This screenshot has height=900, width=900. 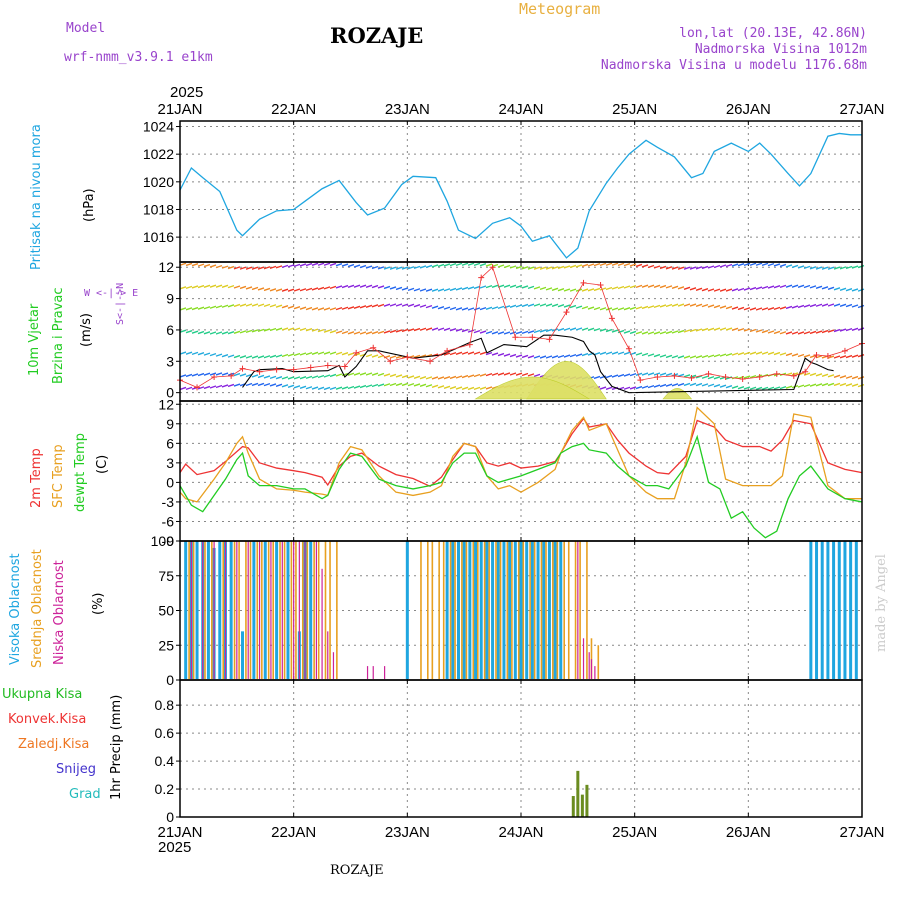 What do you see at coordinates (138, 57) in the screenshot?
I see `model-name: wrf-nmm_v3.9.1 e1km` at bounding box center [138, 57].